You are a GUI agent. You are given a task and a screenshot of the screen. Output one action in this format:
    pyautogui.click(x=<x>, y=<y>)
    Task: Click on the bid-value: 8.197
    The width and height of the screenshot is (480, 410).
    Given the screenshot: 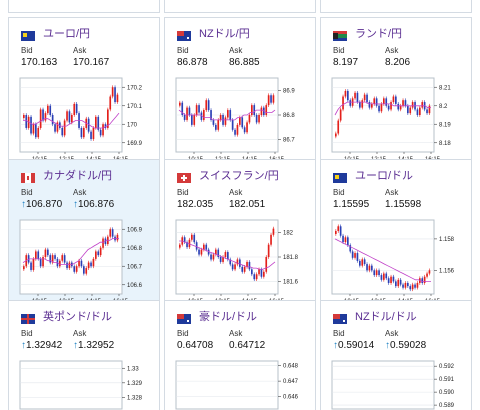 What is the action you would take?
    pyautogui.click(x=346, y=62)
    